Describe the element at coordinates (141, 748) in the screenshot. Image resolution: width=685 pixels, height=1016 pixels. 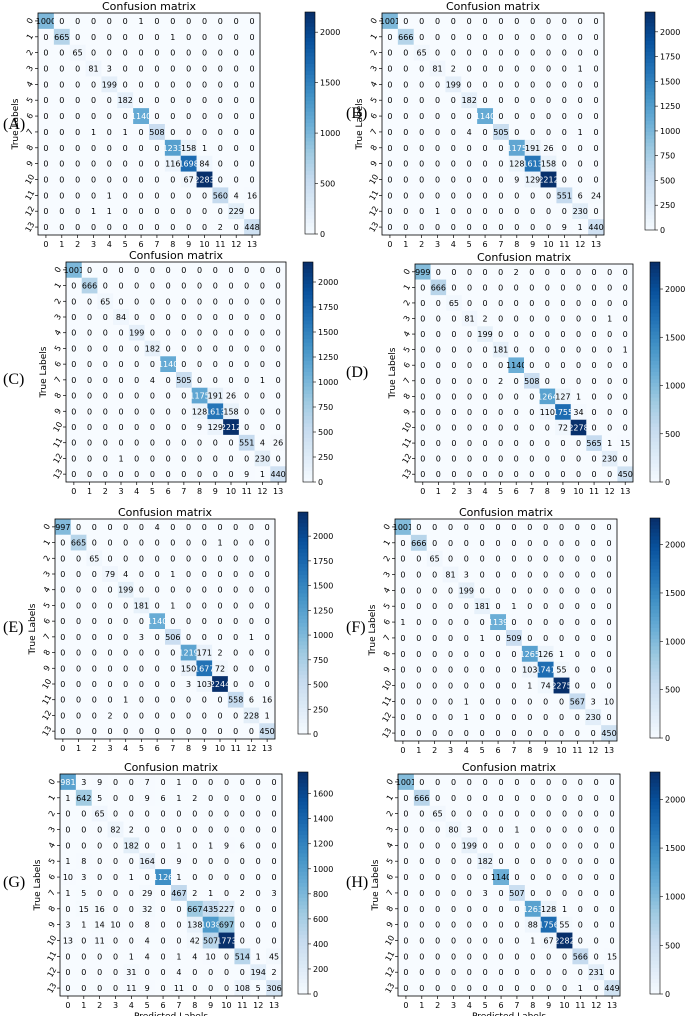
I see `x-tick-label: 5` at that location.